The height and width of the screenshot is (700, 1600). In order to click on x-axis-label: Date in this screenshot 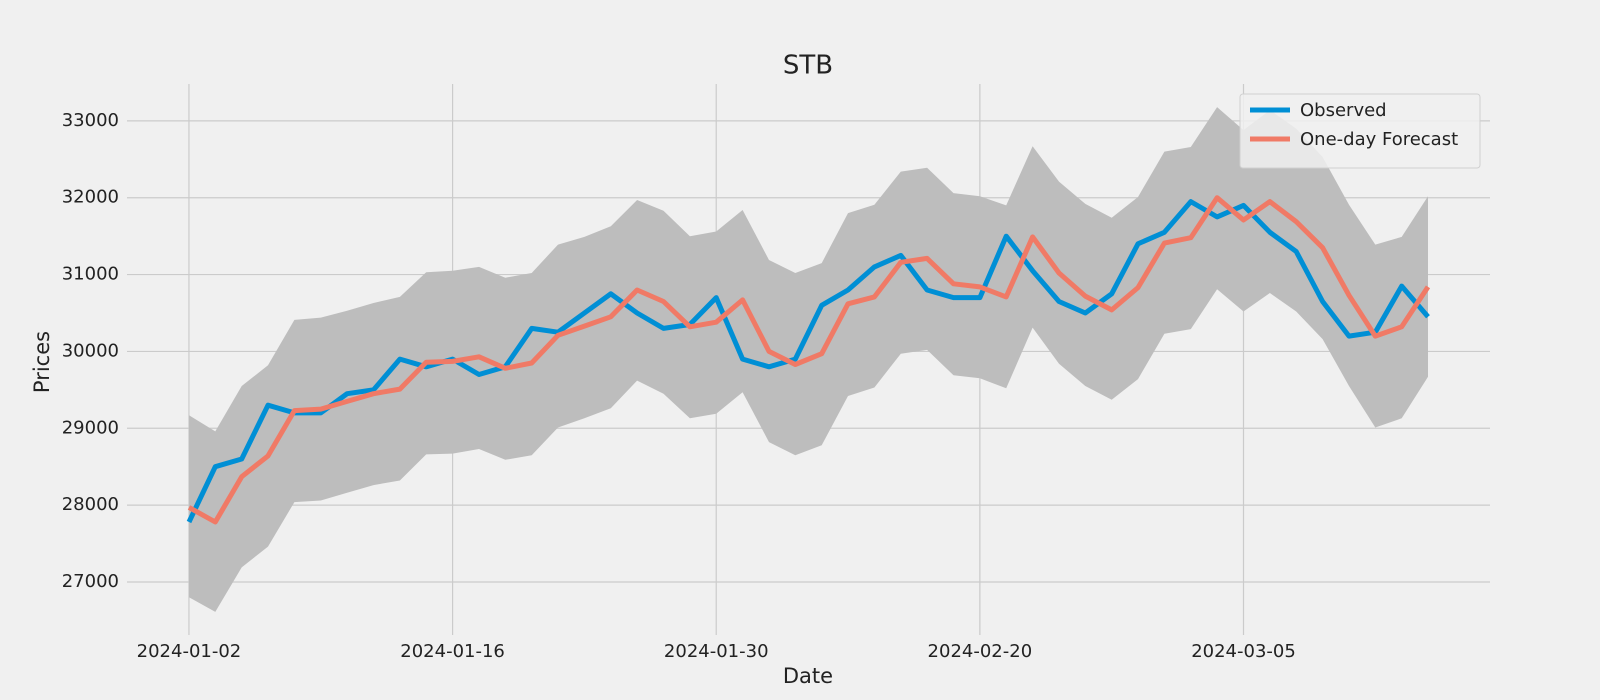, I will do `click(808, 676)`.